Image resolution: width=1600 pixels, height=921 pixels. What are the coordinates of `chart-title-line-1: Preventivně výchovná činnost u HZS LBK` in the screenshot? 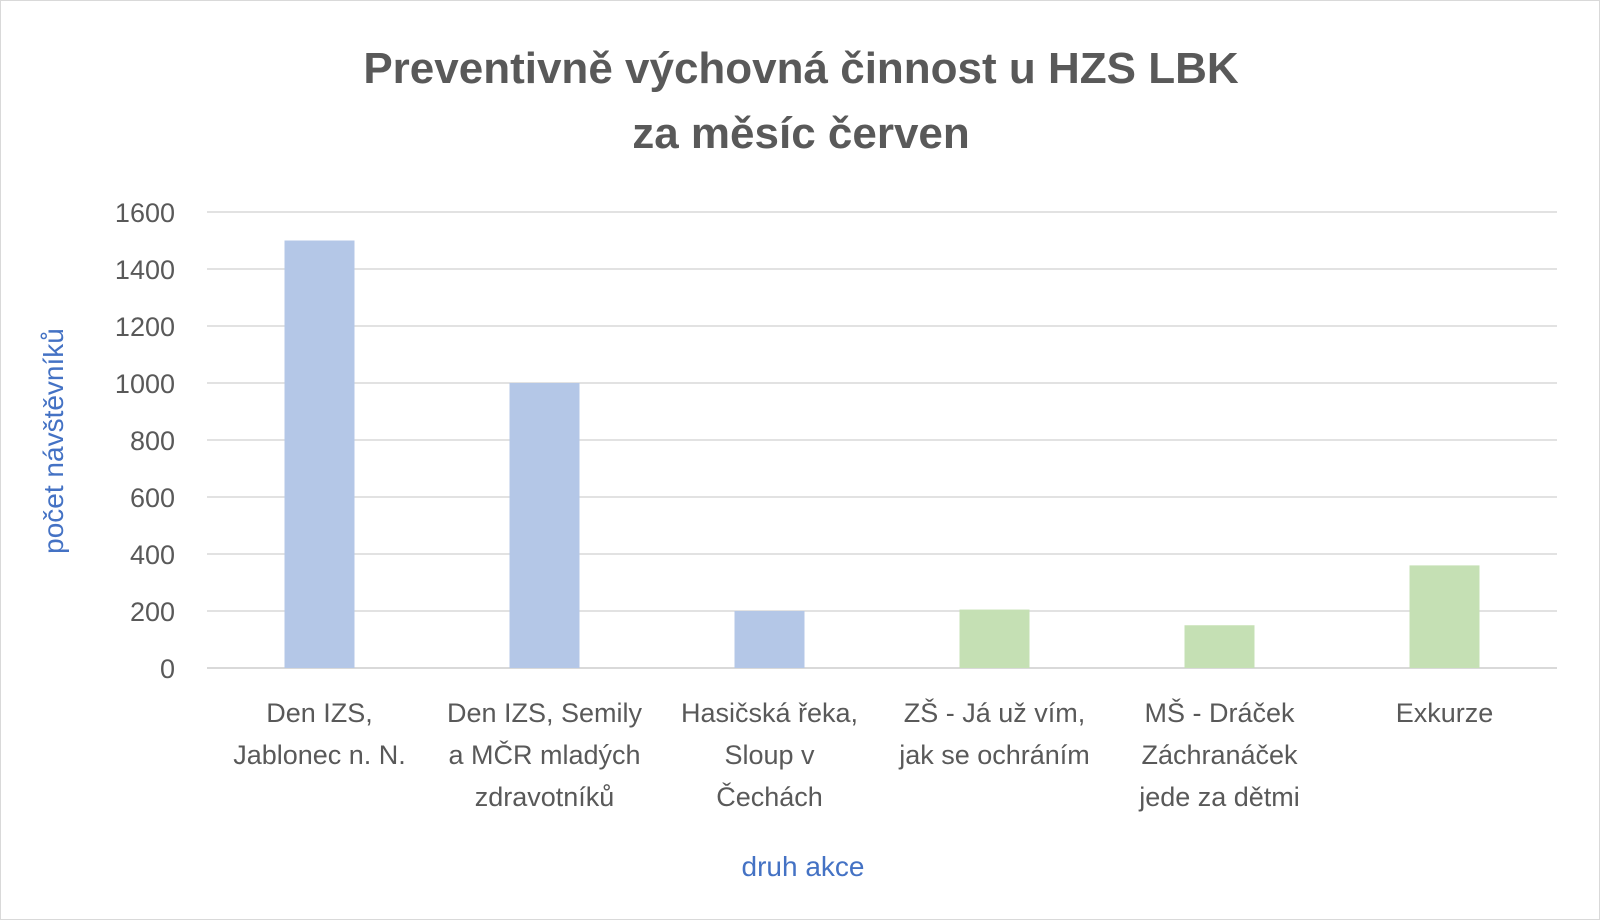 It's located at (801, 68).